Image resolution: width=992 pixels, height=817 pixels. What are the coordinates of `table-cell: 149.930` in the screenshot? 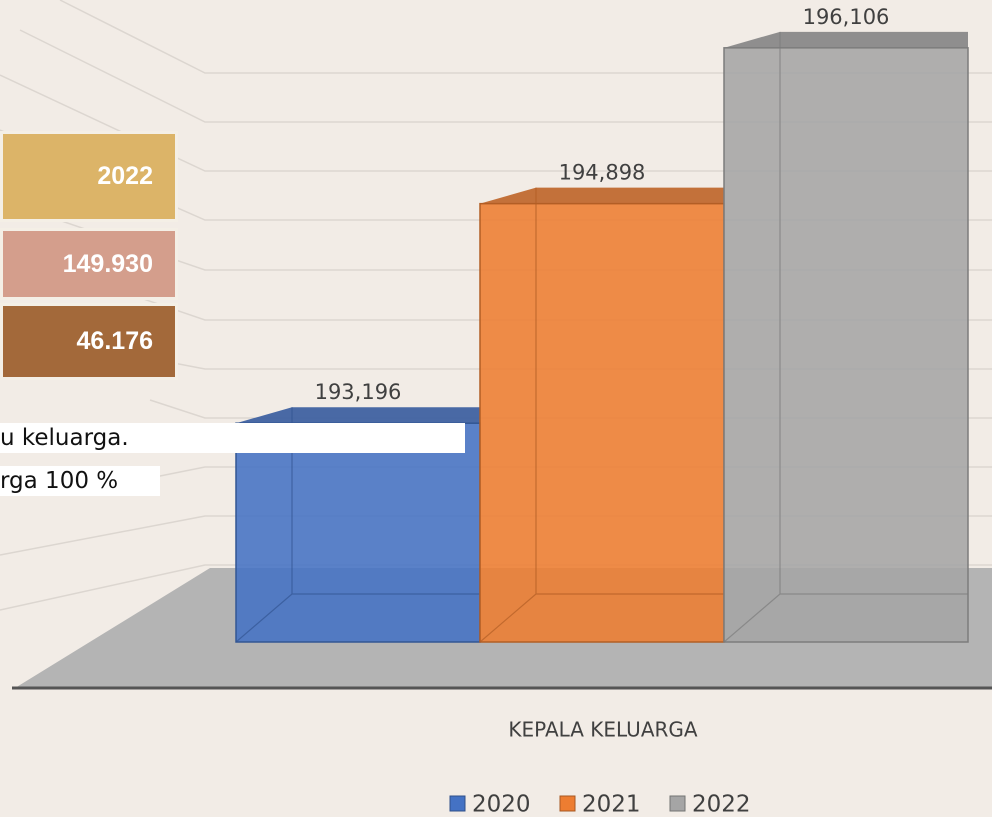 It's located at (89, 264).